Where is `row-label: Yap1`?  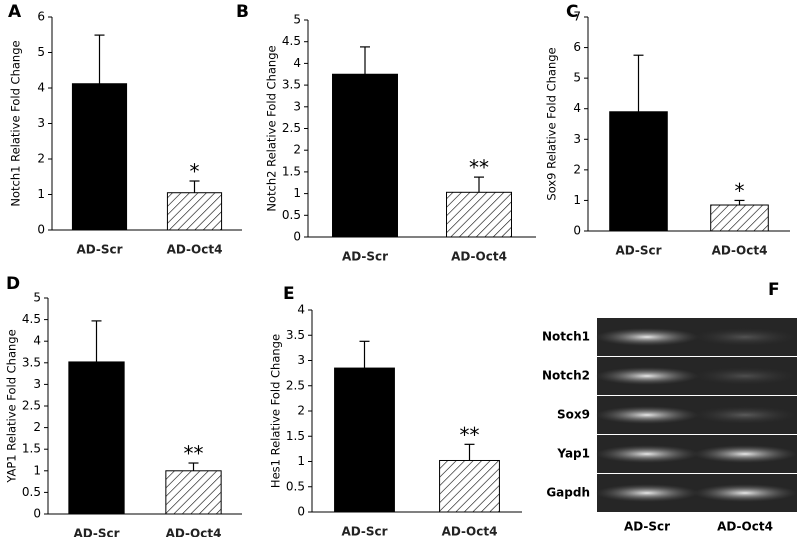
row-label: Yap1 is located at coordinates (573, 454).